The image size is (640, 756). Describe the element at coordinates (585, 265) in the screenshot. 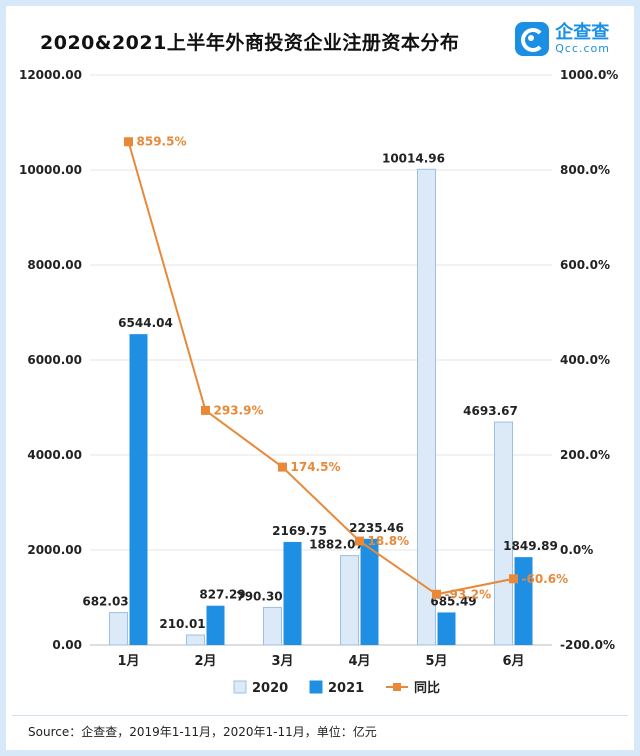

I see `y-right-tick-label: 600.0%` at that location.